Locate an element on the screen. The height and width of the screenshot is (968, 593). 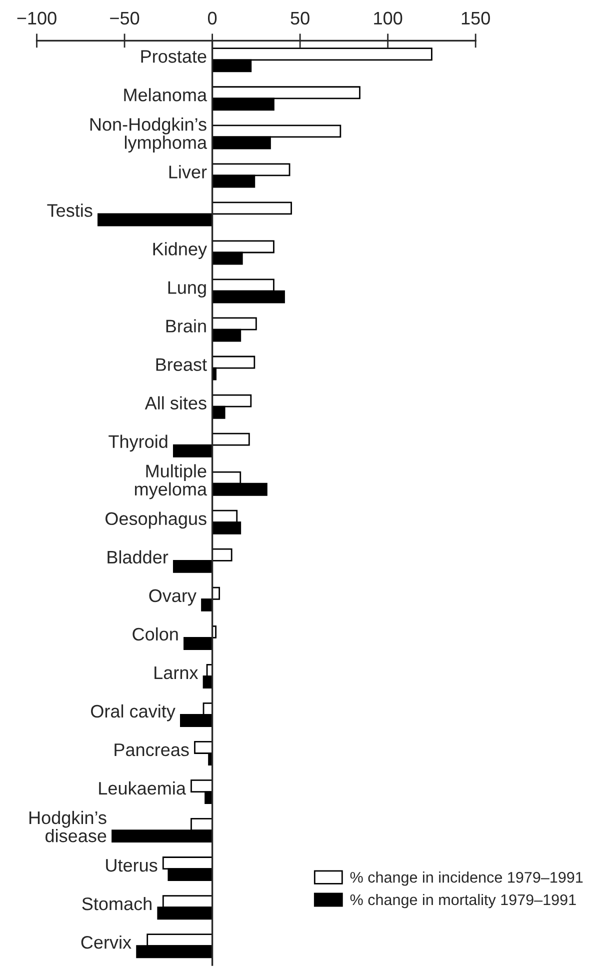
y-tick-label: Bladder is located at coordinates (138, 557).